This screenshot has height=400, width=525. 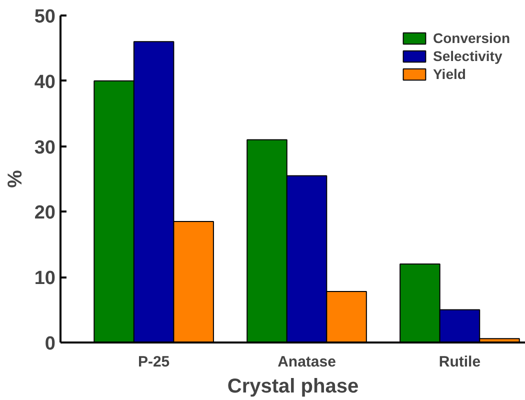 I want to click on x-tick-label: Anatase, so click(x=307, y=362).